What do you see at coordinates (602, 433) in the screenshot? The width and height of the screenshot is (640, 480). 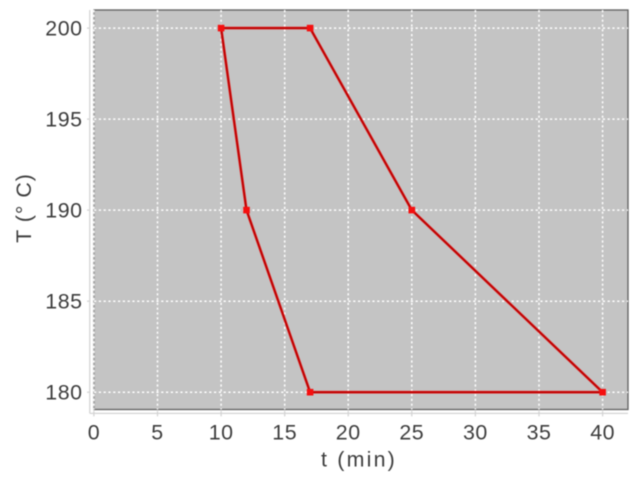 I see `svg-text: 40` at bounding box center [602, 433].